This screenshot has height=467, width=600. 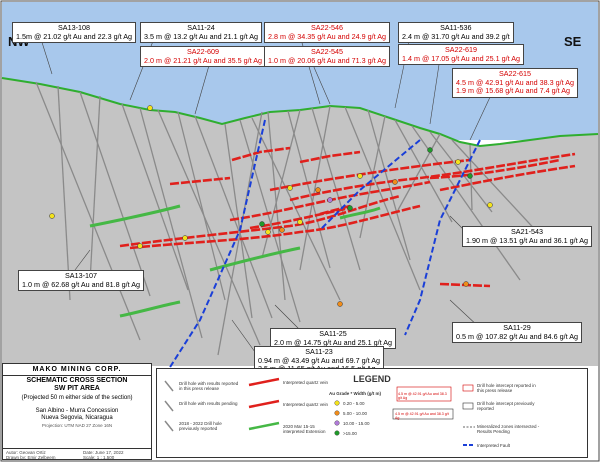 What do you see at coordinates (77, 380) in the screenshot?
I see `section-title-line-1: SCHEMATIC CROSS SECTION` at bounding box center [77, 380].